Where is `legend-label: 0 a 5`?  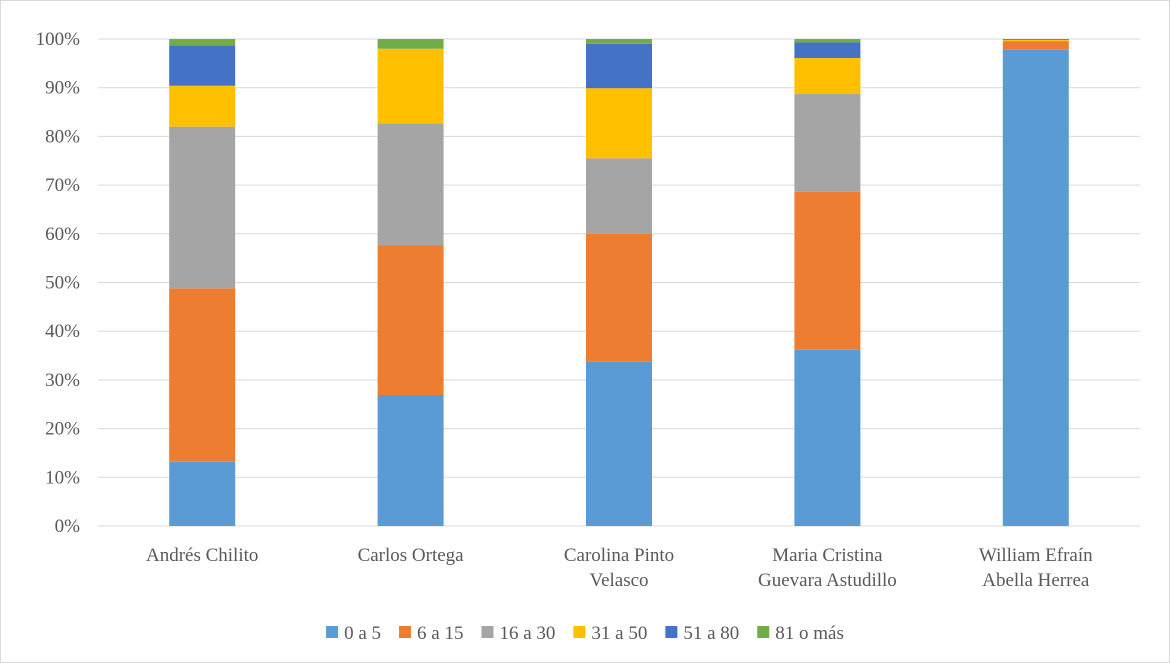 legend-label: 0 a 5 is located at coordinates (362, 633).